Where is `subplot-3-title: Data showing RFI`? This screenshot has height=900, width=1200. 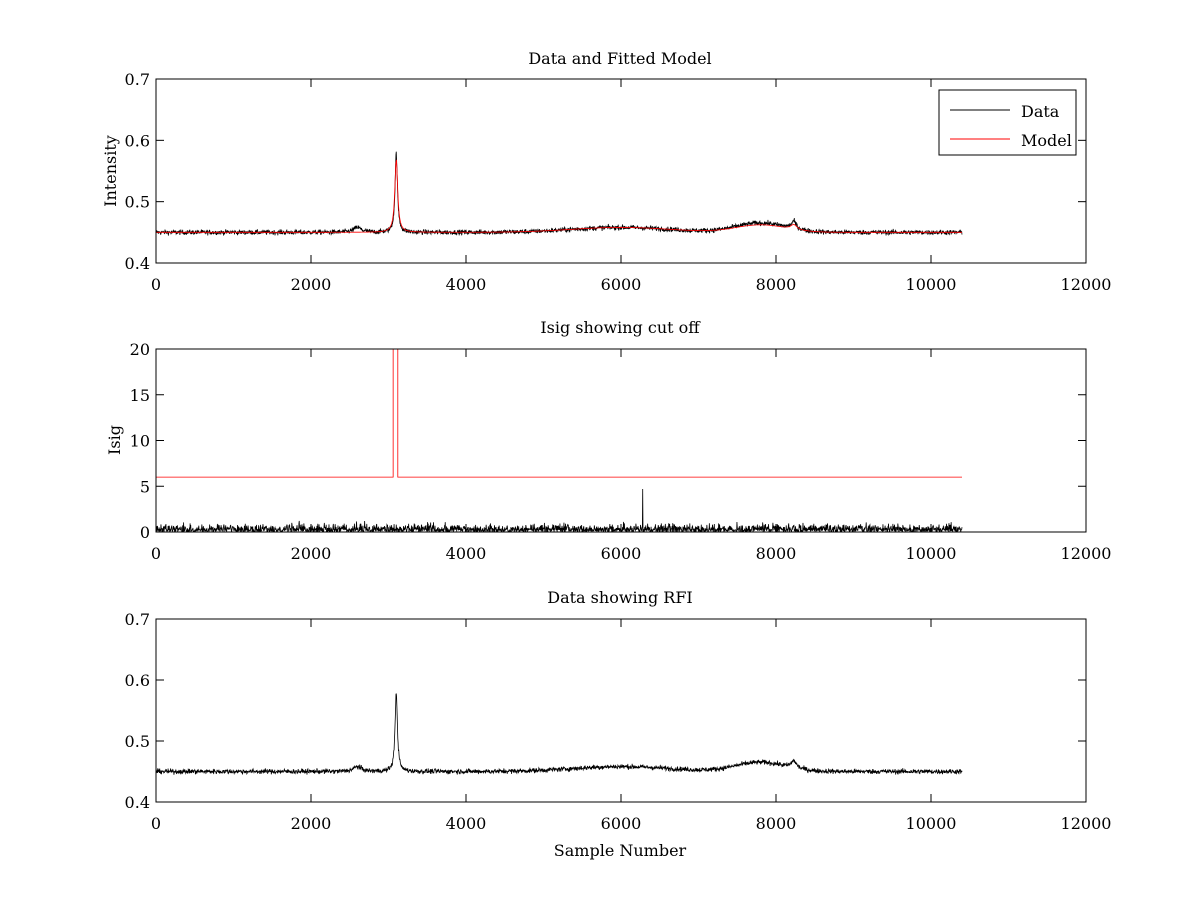
subplot-3-title: Data showing RFI is located at coordinates (619, 597).